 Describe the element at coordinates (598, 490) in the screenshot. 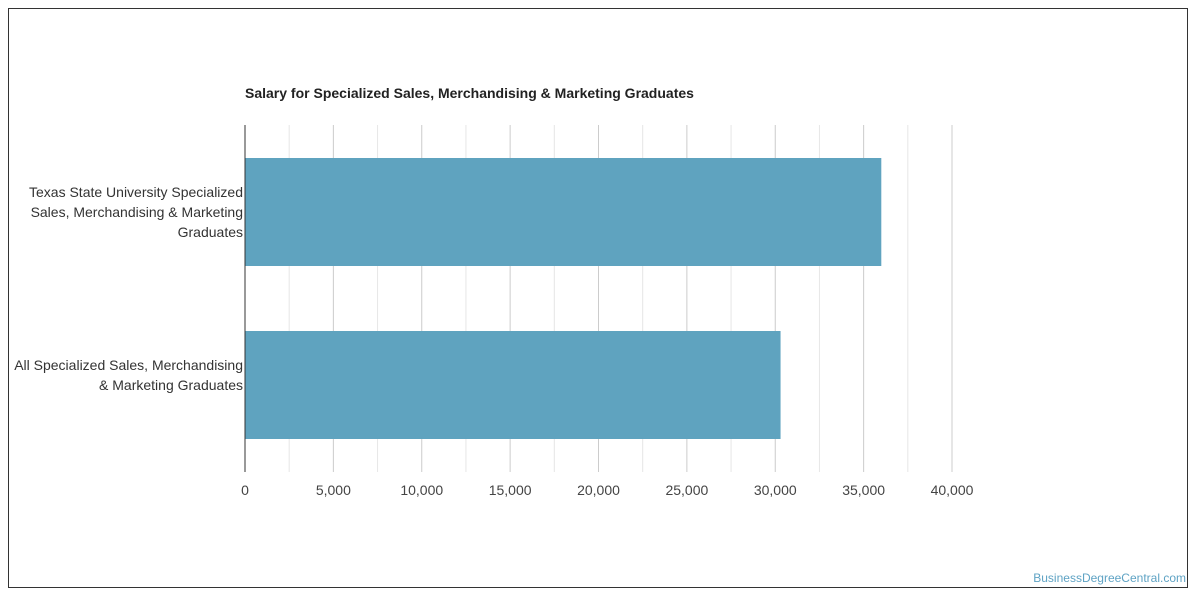

I see `x-tick-label: 20,000` at that location.